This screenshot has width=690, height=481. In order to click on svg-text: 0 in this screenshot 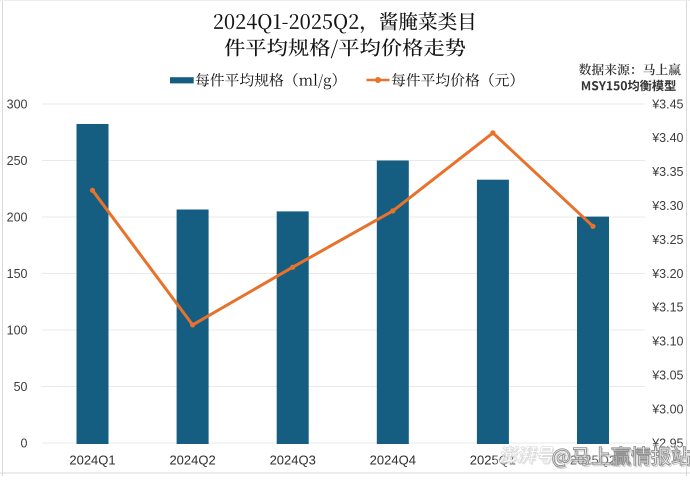, I will do `click(24, 443)`.